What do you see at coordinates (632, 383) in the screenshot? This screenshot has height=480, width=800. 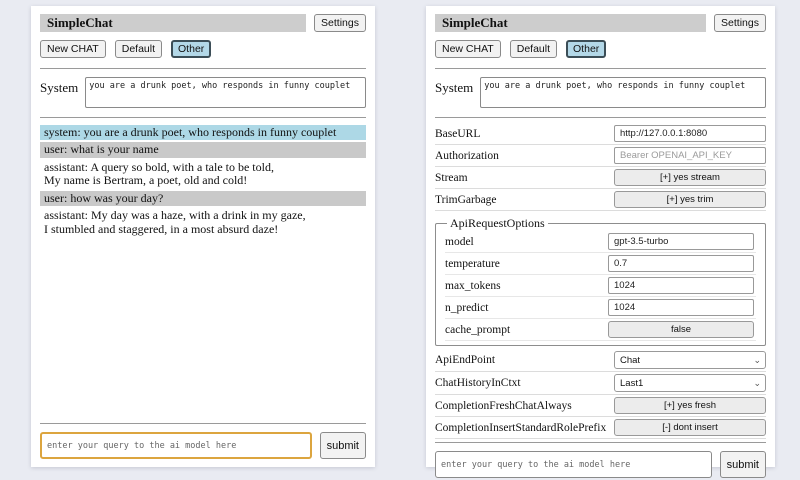 I see `chat-history-selected-value: Last1` at bounding box center [632, 383].